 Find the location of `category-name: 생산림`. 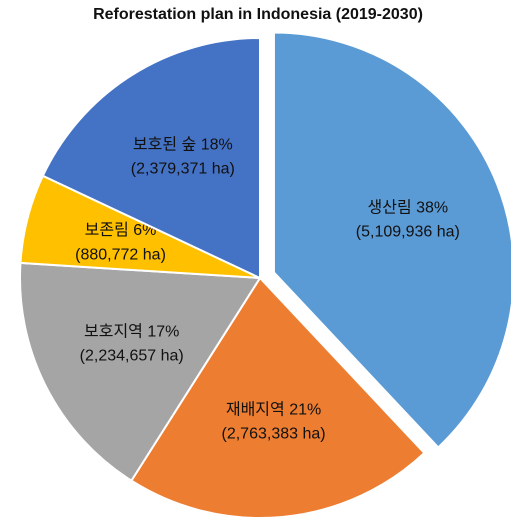

category-name: 생산림 is located at coordinates (390, 208).